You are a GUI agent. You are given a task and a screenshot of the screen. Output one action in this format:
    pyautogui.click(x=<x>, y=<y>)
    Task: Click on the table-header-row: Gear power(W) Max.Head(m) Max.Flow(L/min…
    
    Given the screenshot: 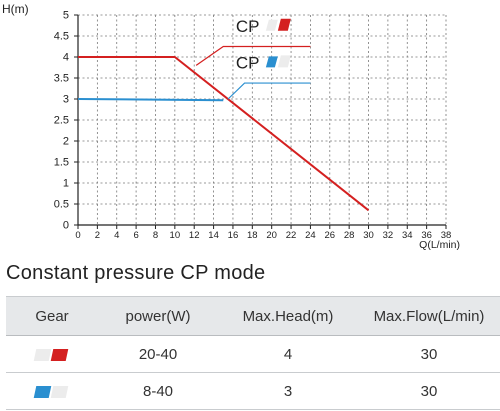 What is the action you would take?
    pyautogui.click(x=253, y=316)
    